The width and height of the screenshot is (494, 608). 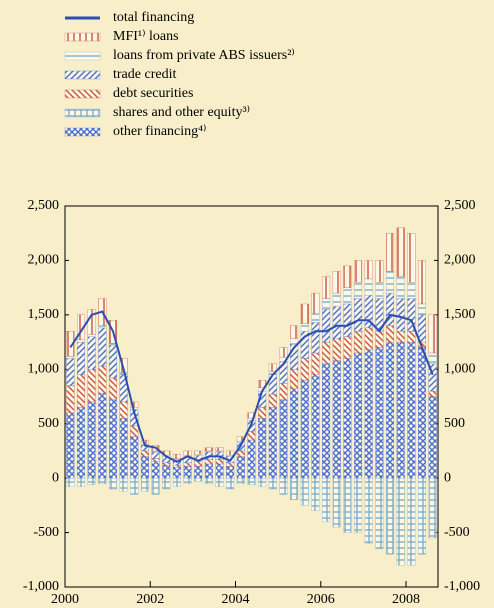 What do you see at coordinates (146, 36) in the screenshot?
I see `legend-label: MFI¹⁾ loans` at bounding box center [146, 36].